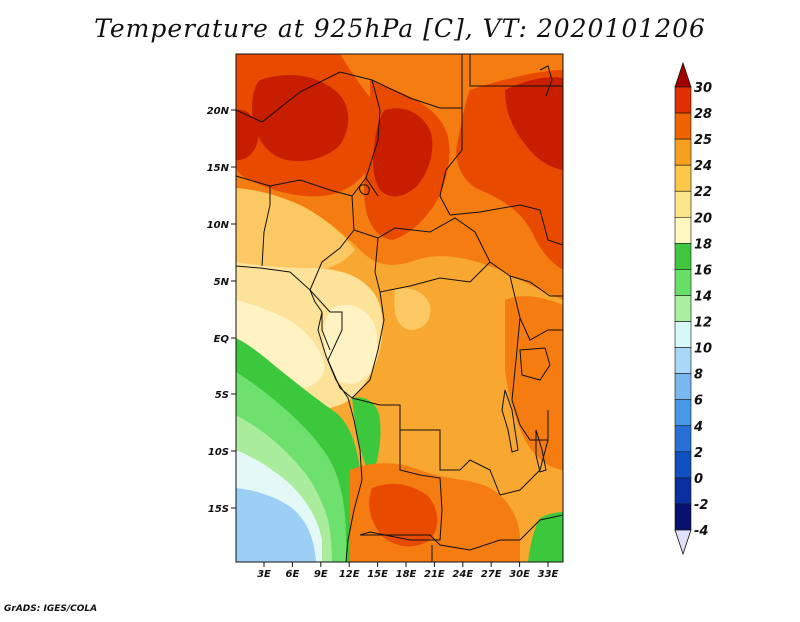 This screenshot has width=800, height=622. I want to click on lon-tick-label: 15E, so click(377, 574).